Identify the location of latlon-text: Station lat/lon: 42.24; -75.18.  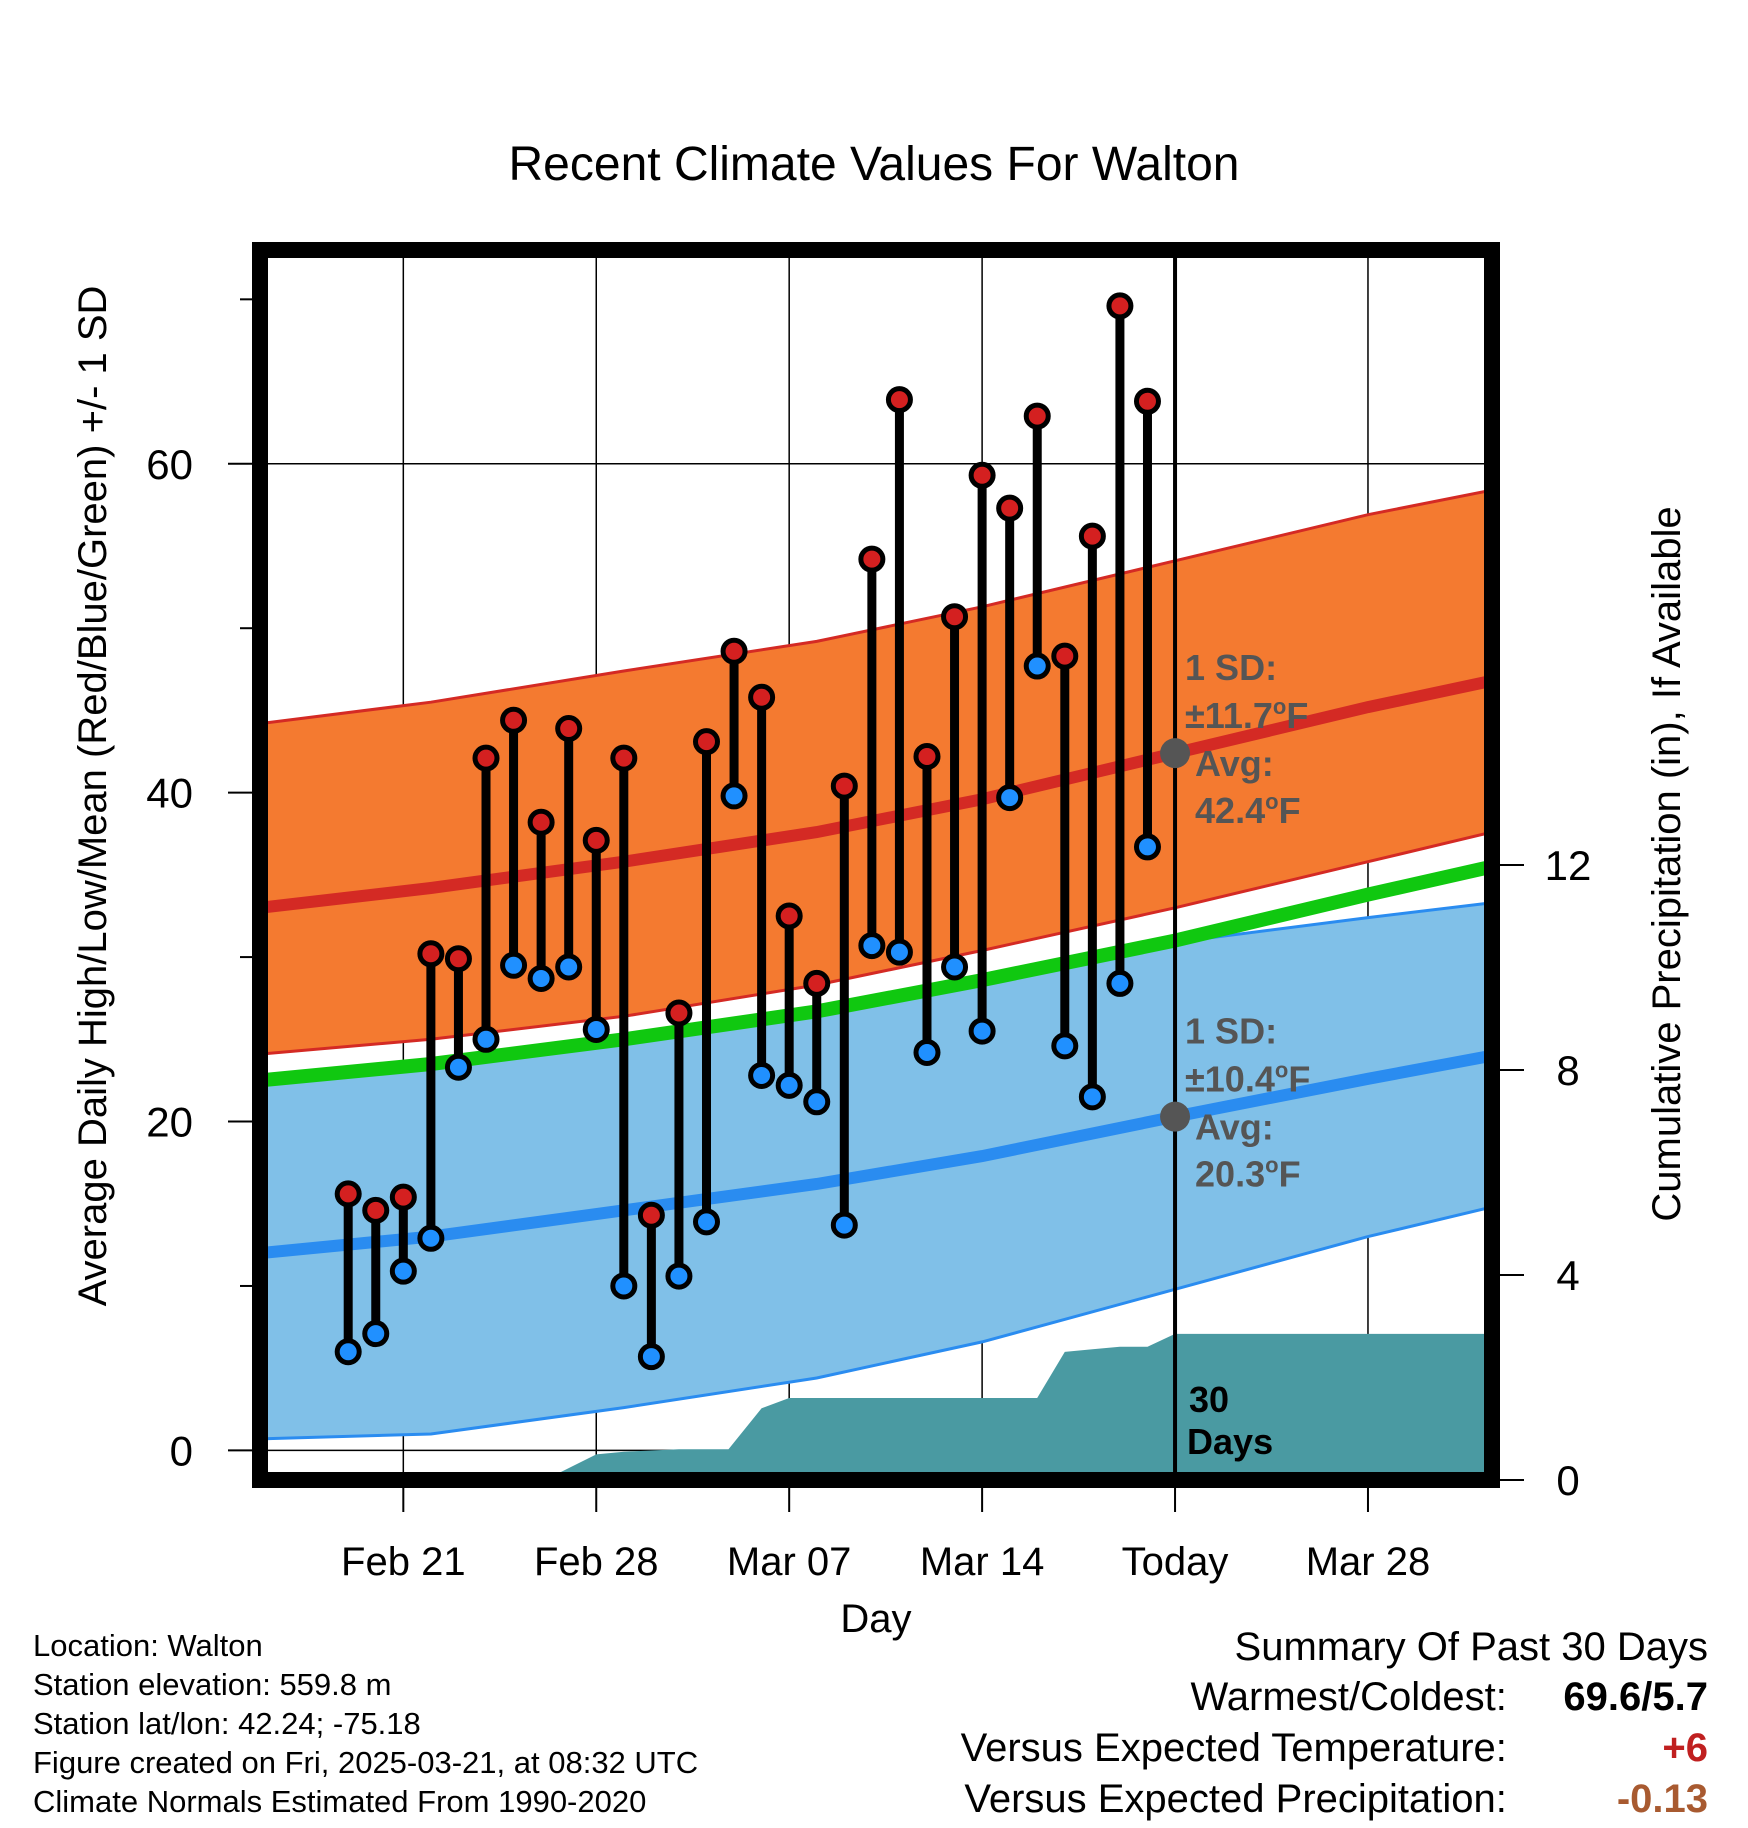
(227, 1723).